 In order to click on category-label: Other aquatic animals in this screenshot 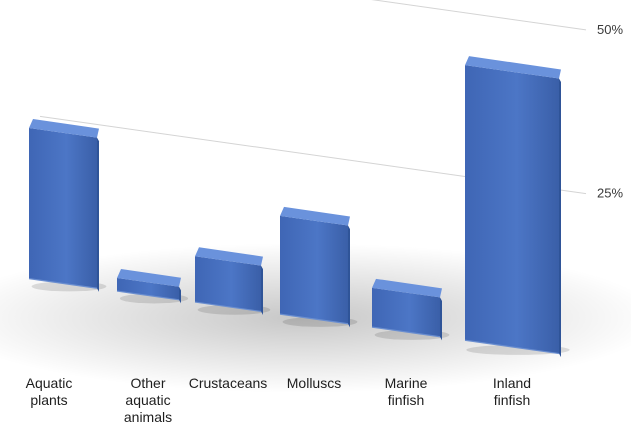, I will do `click(148, 400)`.